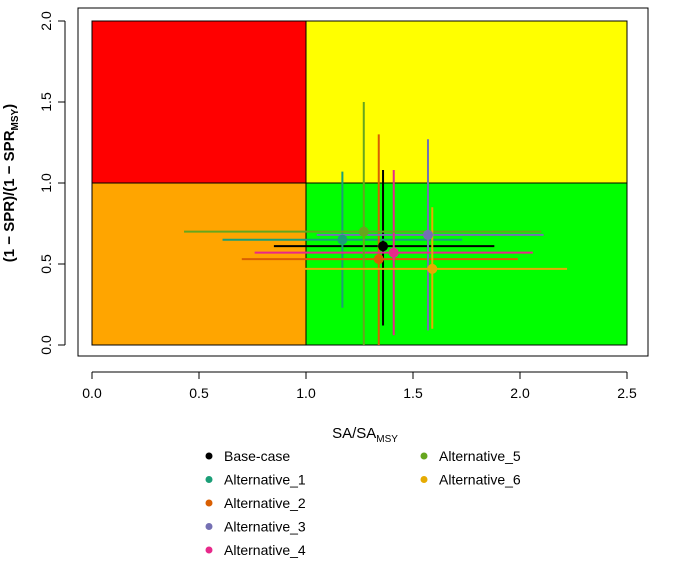  I want to click on legend-label-3: Alternative_3, so click(265, 527).